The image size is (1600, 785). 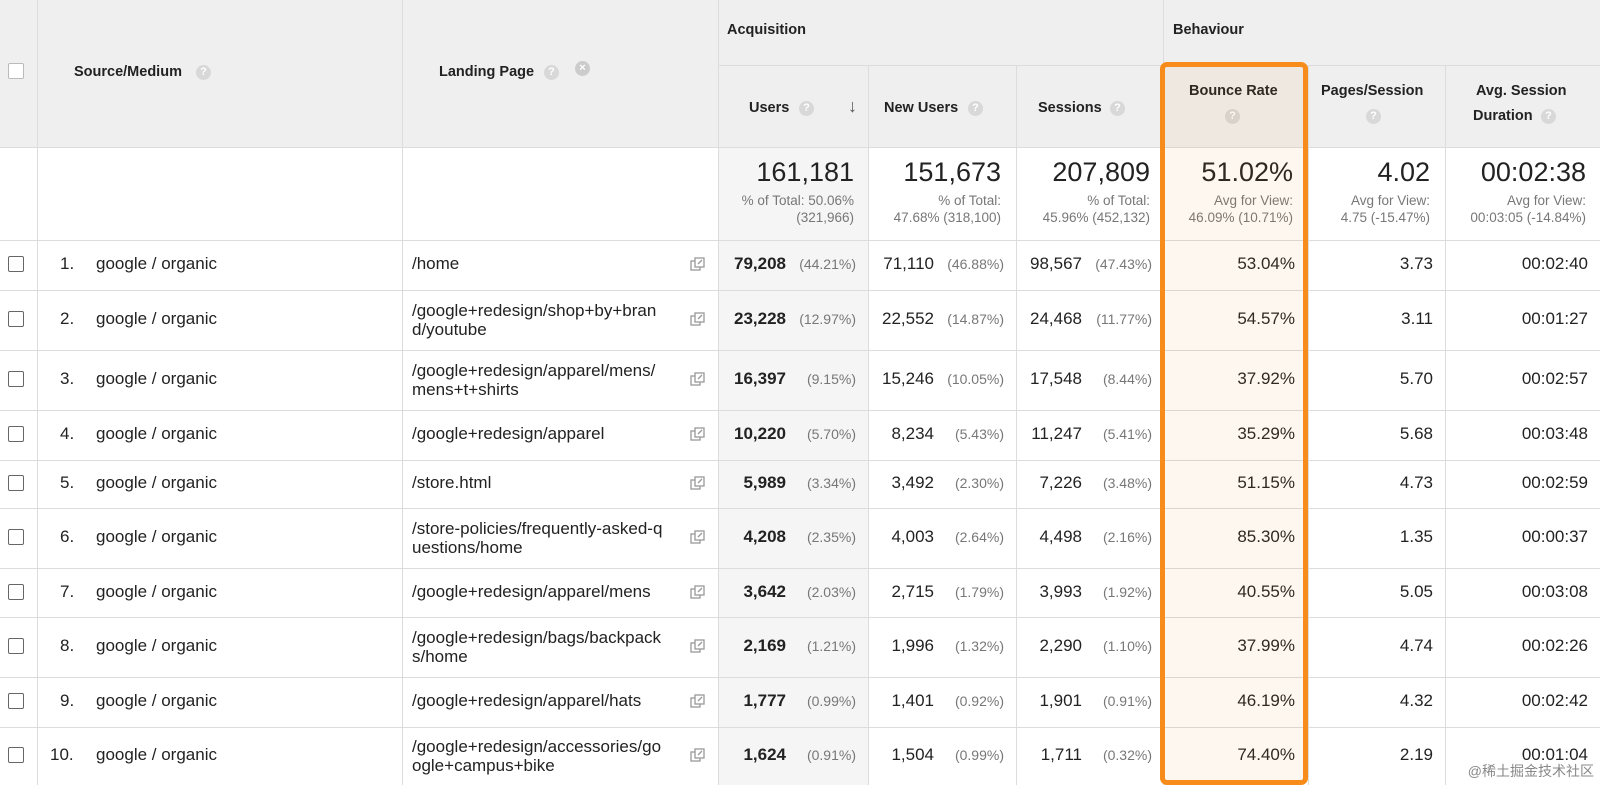 What do you see at coordinates (1056, 378) in the screenshot?
I see `sessions-value: 17,548` at bounding box center [1056, 378].